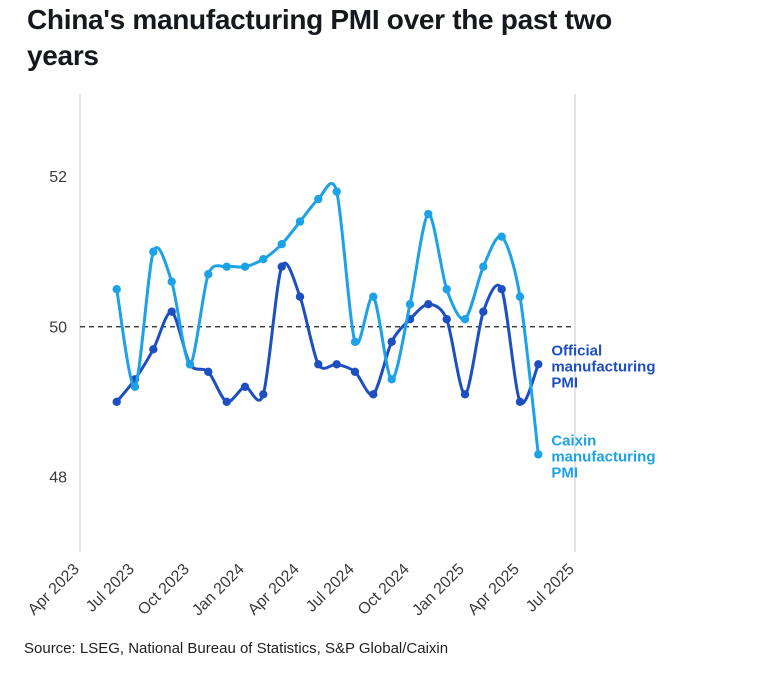  Describe the element at coordinates (164, 590) in the screenshot. I see `x-tick-label: Oct 2023` at that location.